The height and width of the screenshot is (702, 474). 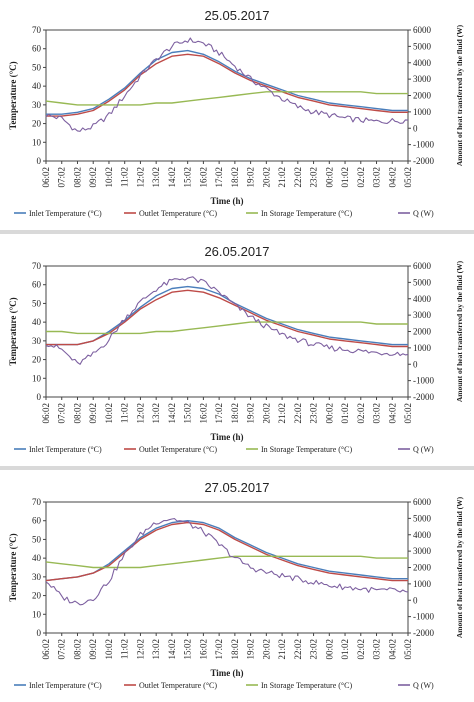 What do you see at coordinates (422, 112) in the screenshot?
I see `y2-tick-label: 1000` at bounding box center [422, 112].